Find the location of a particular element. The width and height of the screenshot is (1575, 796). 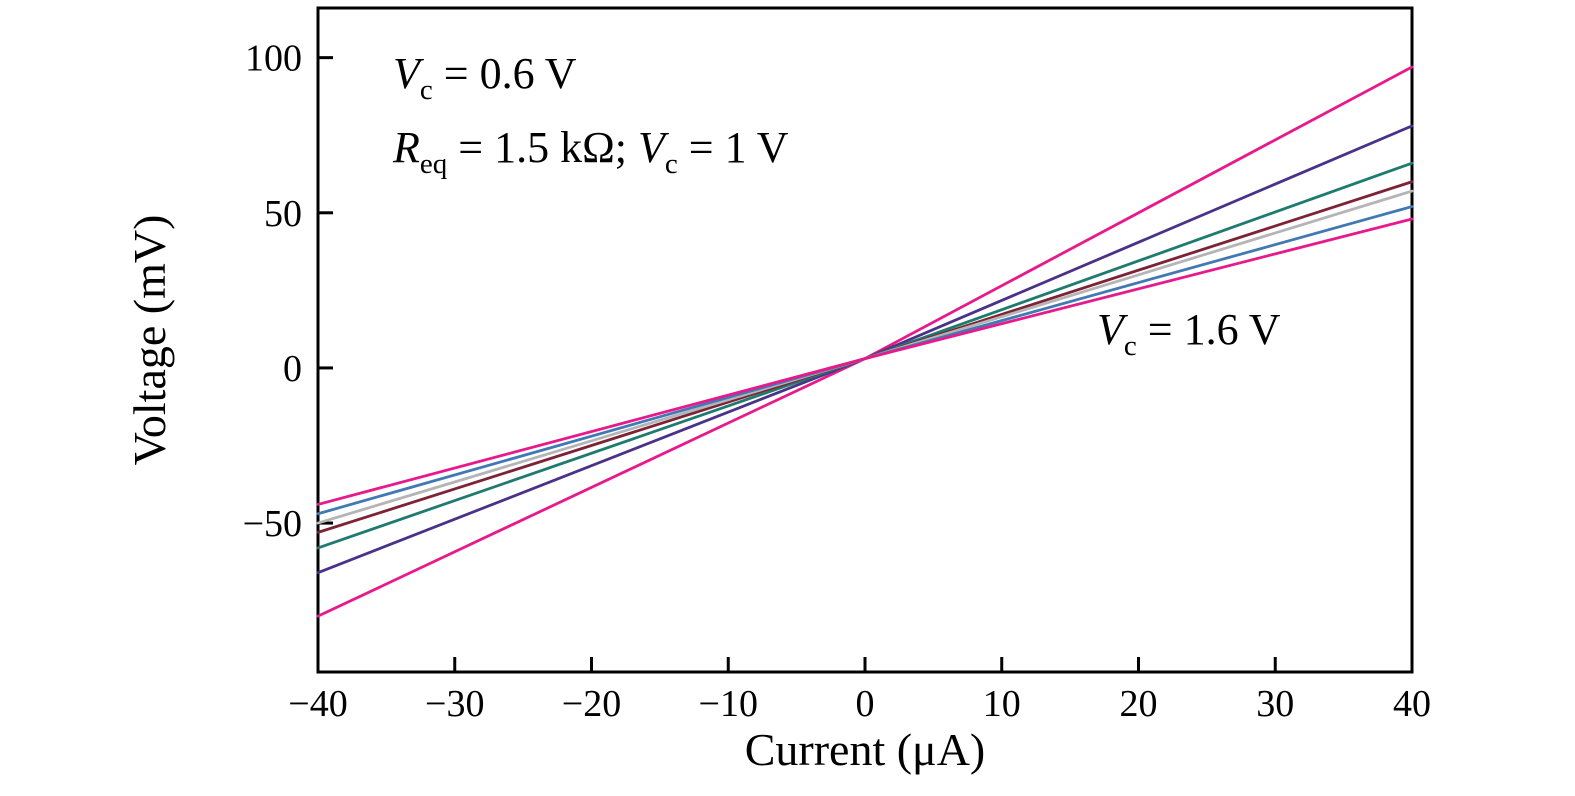

x-tick-label: 40 is located at coordinates (1412, 704).